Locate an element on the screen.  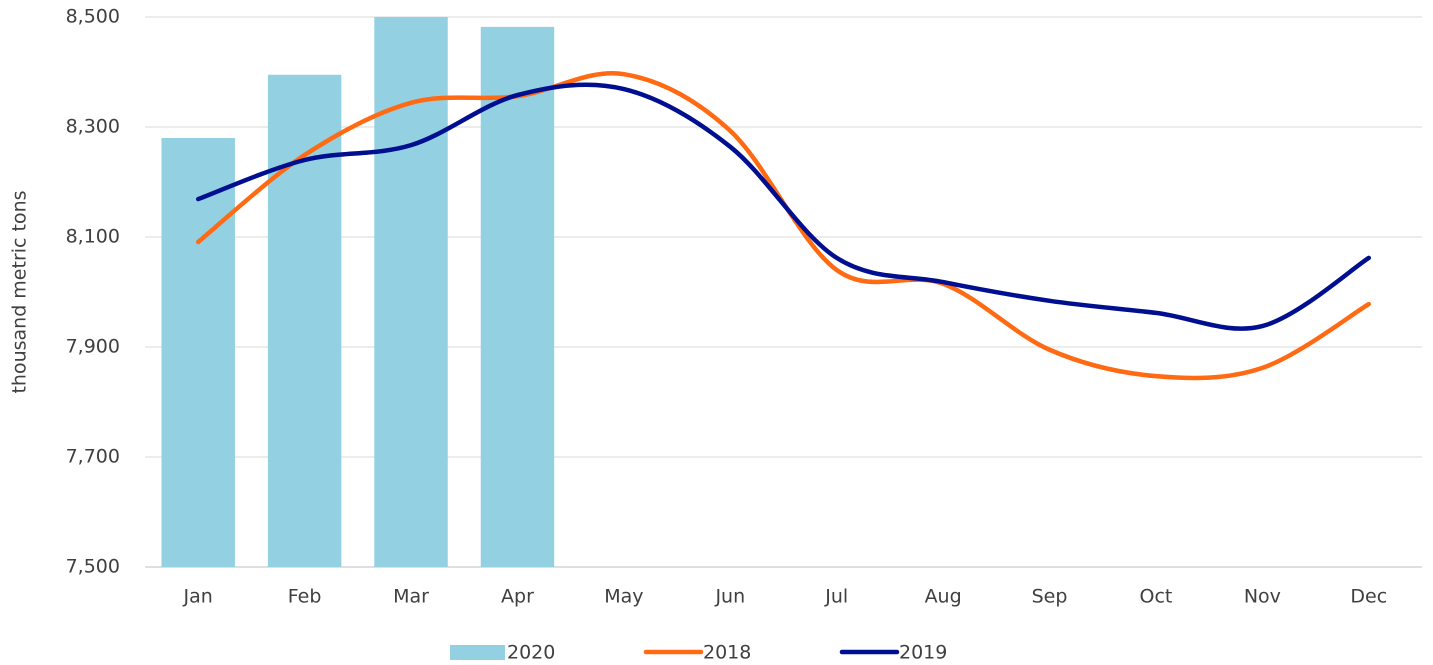
x-tick-label: Sep is located at coordinates (1050, 597).